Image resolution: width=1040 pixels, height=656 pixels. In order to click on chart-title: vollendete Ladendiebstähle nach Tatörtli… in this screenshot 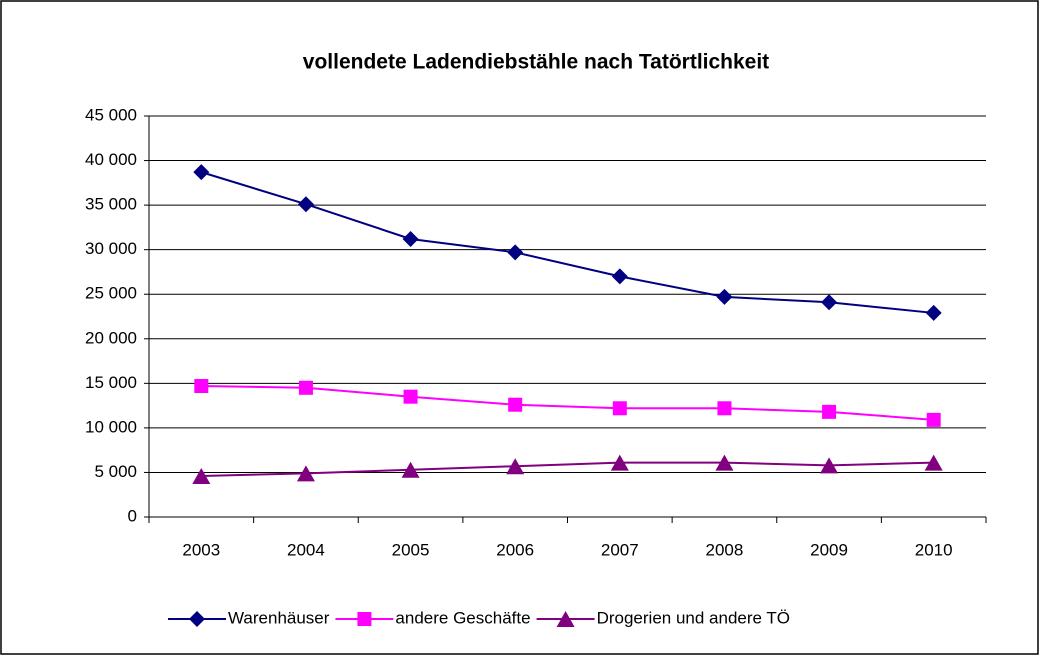, I will do `click(536, 62)`.